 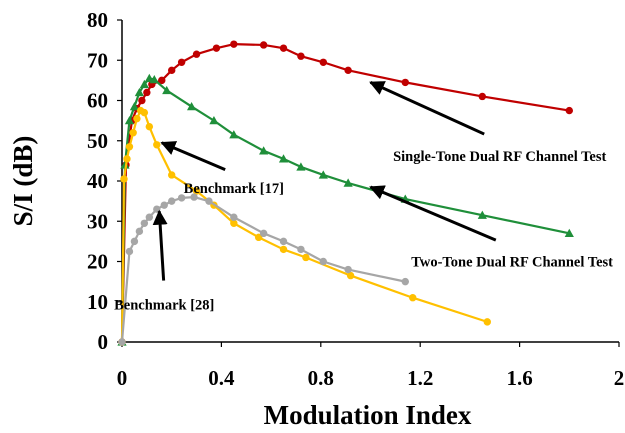 I want to click on y-tick-label: 80, so click(x=97, y=20).